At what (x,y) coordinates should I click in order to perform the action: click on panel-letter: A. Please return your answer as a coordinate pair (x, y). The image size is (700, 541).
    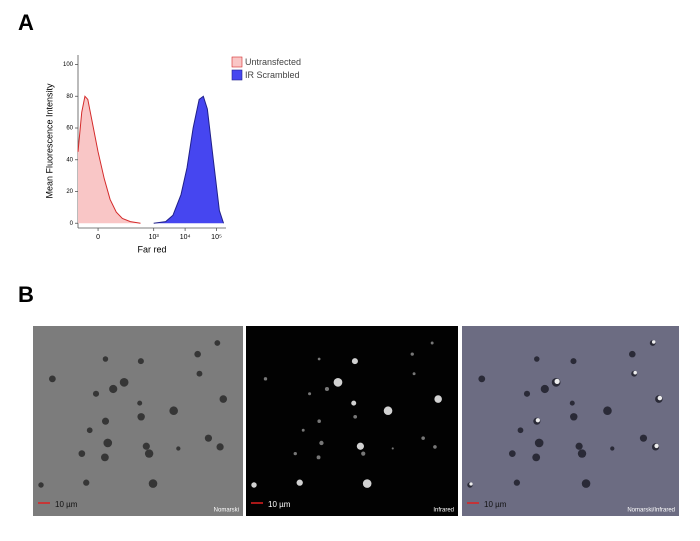
    Looking at the image, I should click on (26, 22).